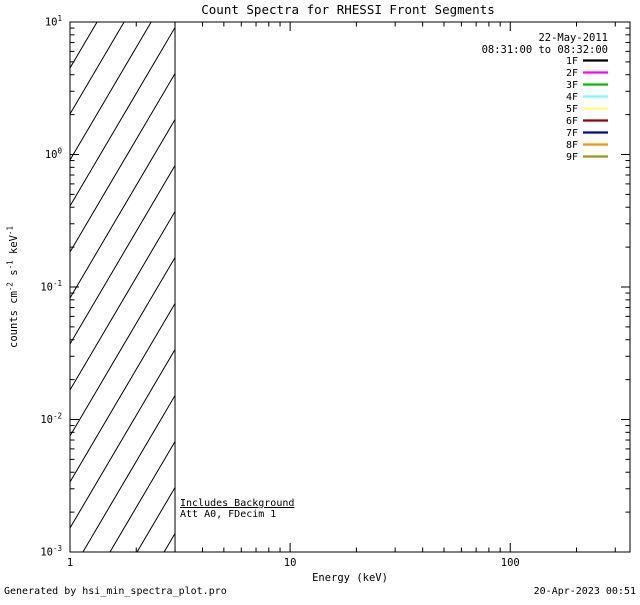 The height and width of the screenshot is (605, 640). What do you see at coordinates (587, 73) in the screenshot?
I see `legend-entry-2F: 2F` at bounding box center [587, 73].